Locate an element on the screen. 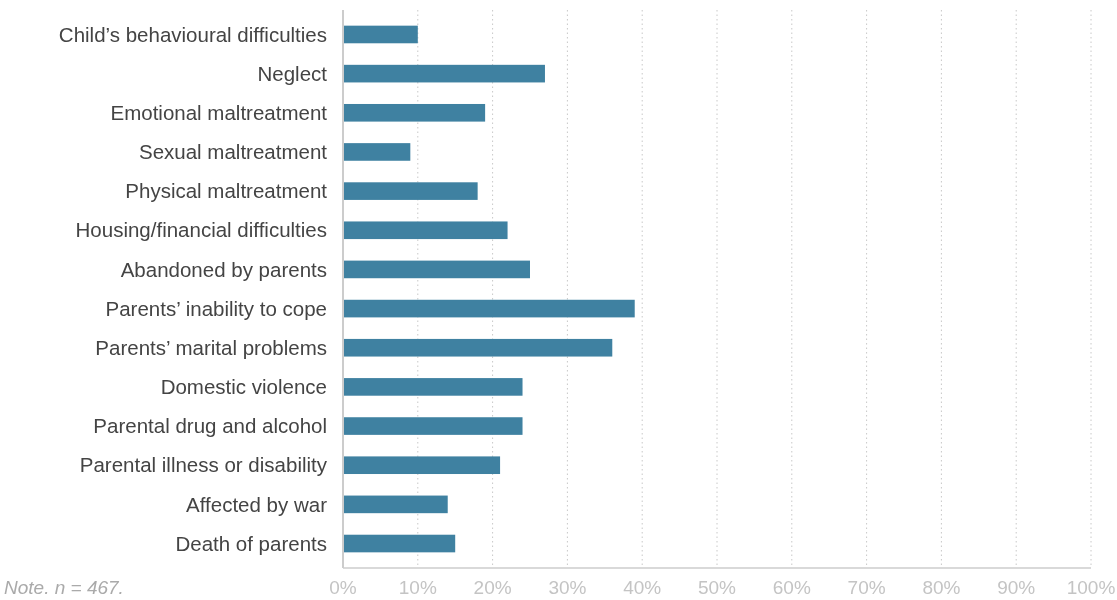  y-tick-label: Domestic violence is located at coordinates (243, 387).